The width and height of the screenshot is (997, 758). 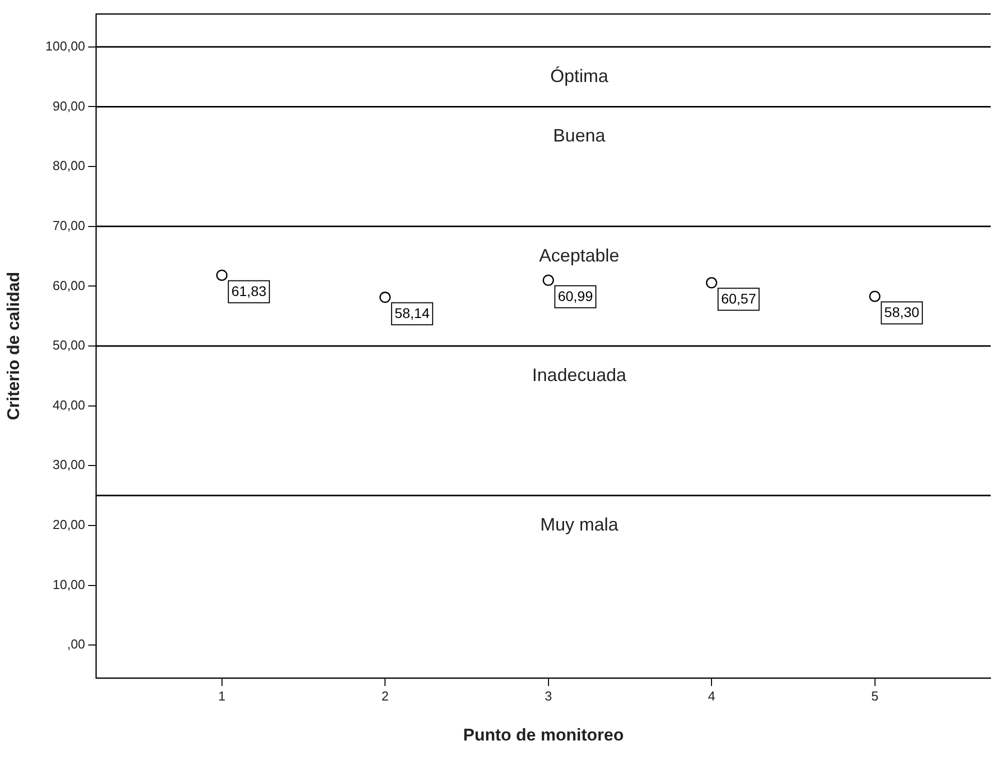 I want to click on x-tick-label: 2, so click(x=385, y=696).